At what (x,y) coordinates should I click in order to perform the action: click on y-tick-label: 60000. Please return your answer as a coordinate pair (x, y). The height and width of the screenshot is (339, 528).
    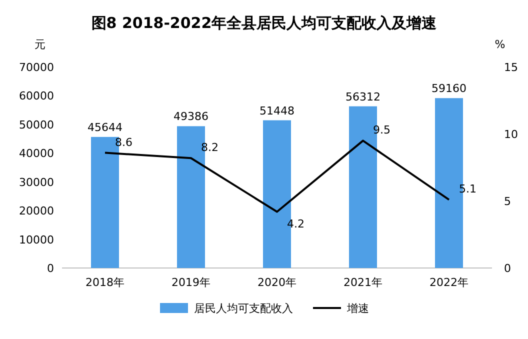
    Looking at the image, I should click on (36, 96).